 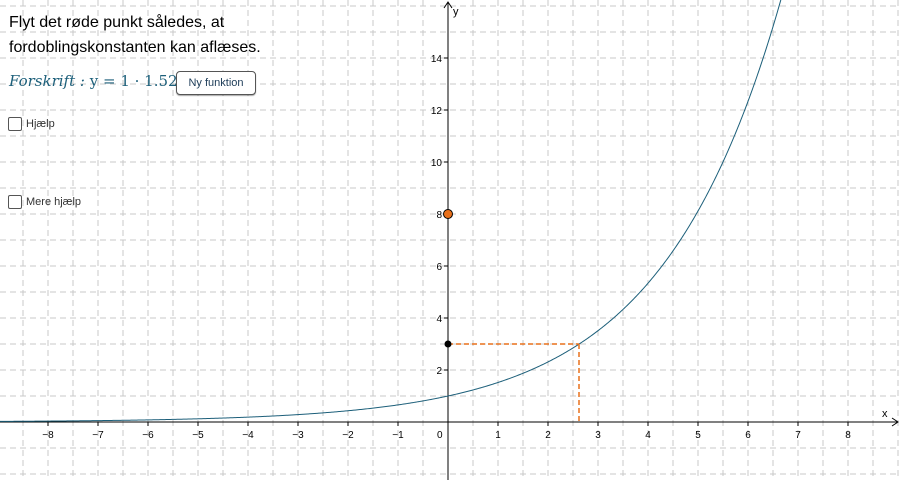 I want to click on y-axis-arrow, so click(x=448, y=5).